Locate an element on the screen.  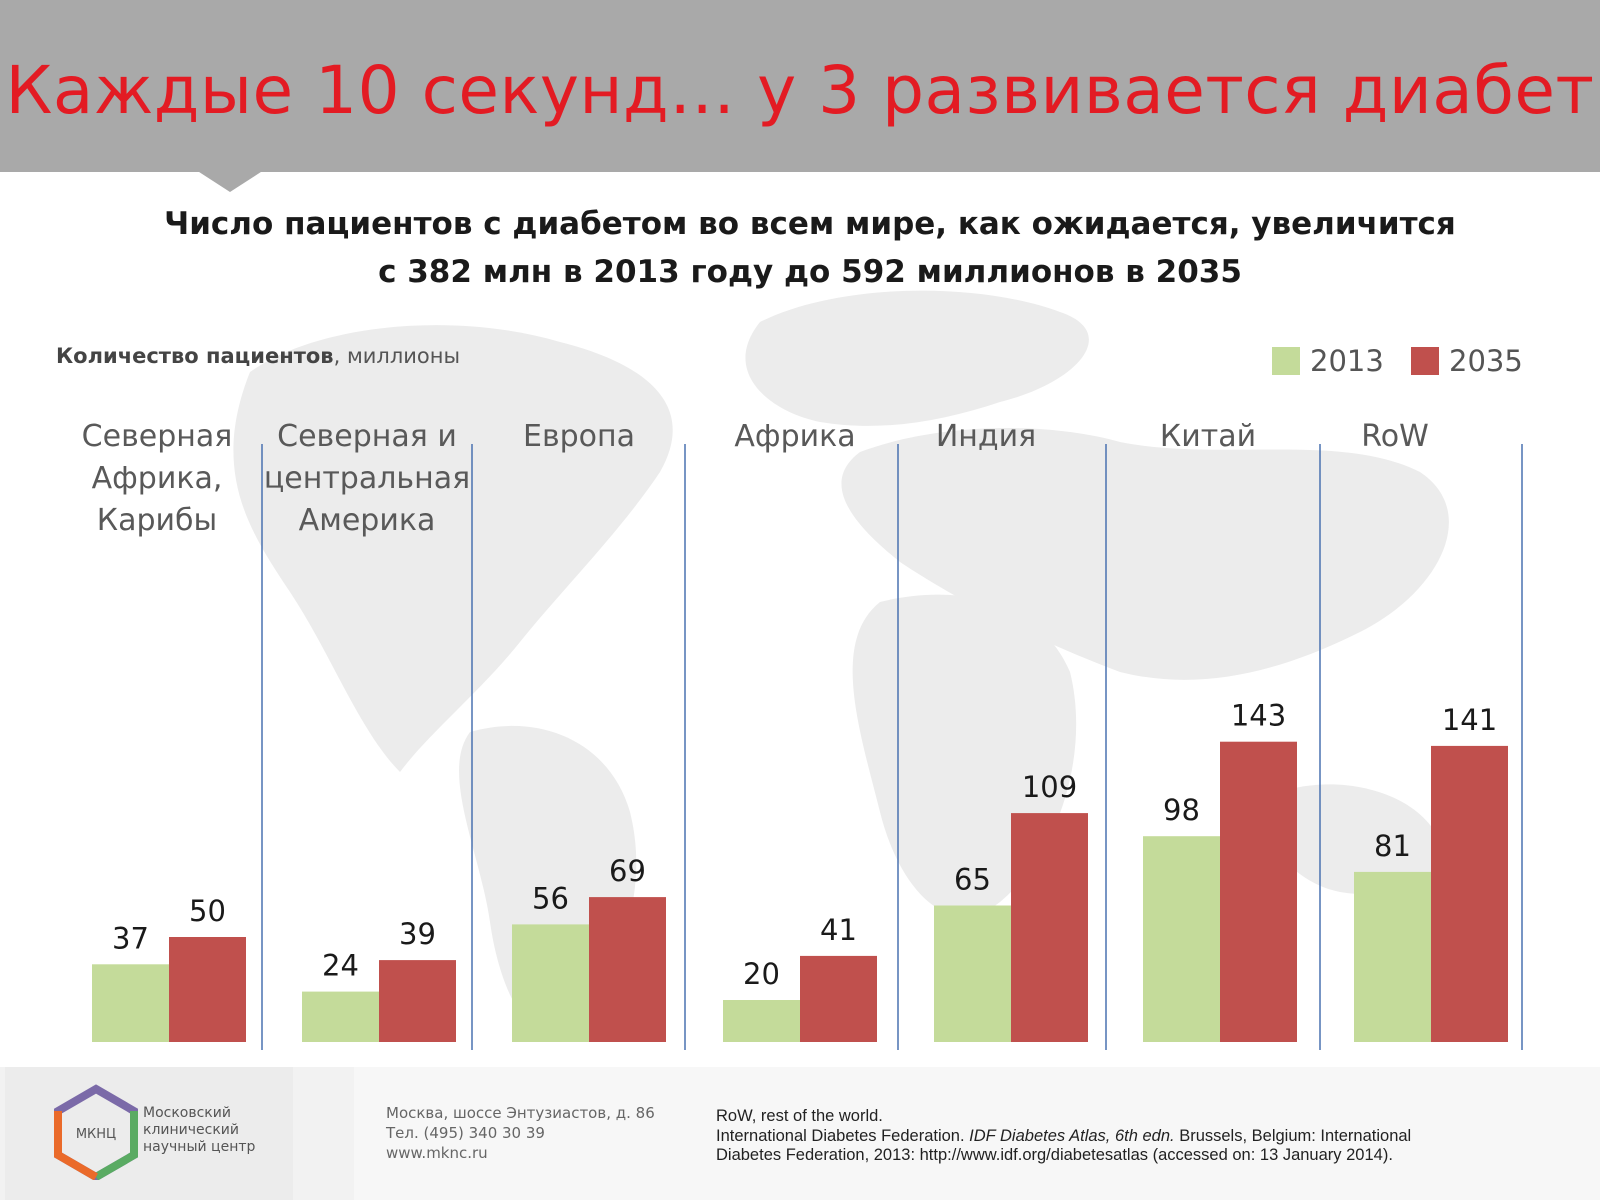
data-label-2013: 37 is located at coordinates (130, 938).